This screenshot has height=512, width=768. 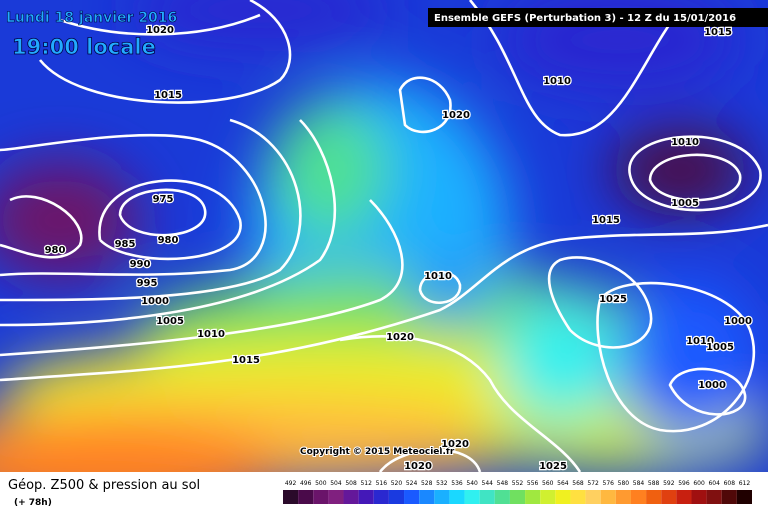 I want to click on isobar-label: 990, so click(x=140, y=264).